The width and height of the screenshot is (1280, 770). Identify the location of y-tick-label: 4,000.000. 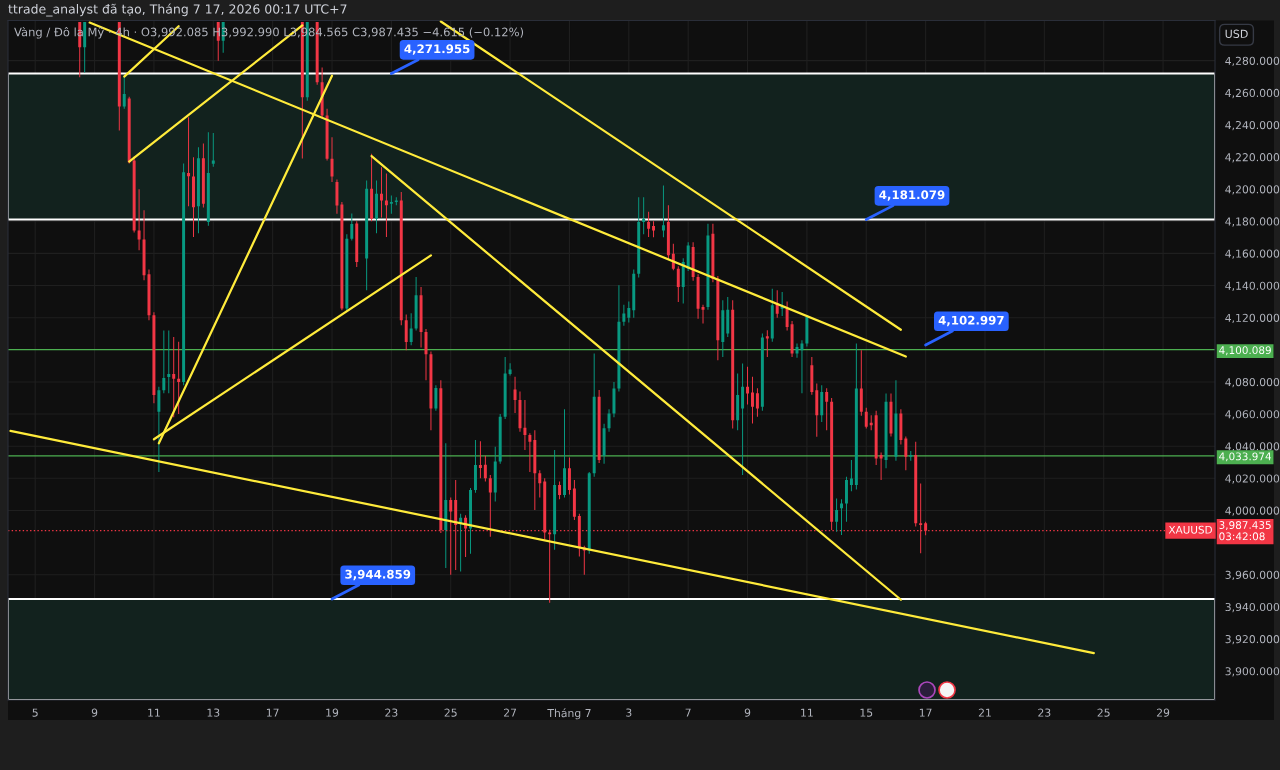
(1252, 511).